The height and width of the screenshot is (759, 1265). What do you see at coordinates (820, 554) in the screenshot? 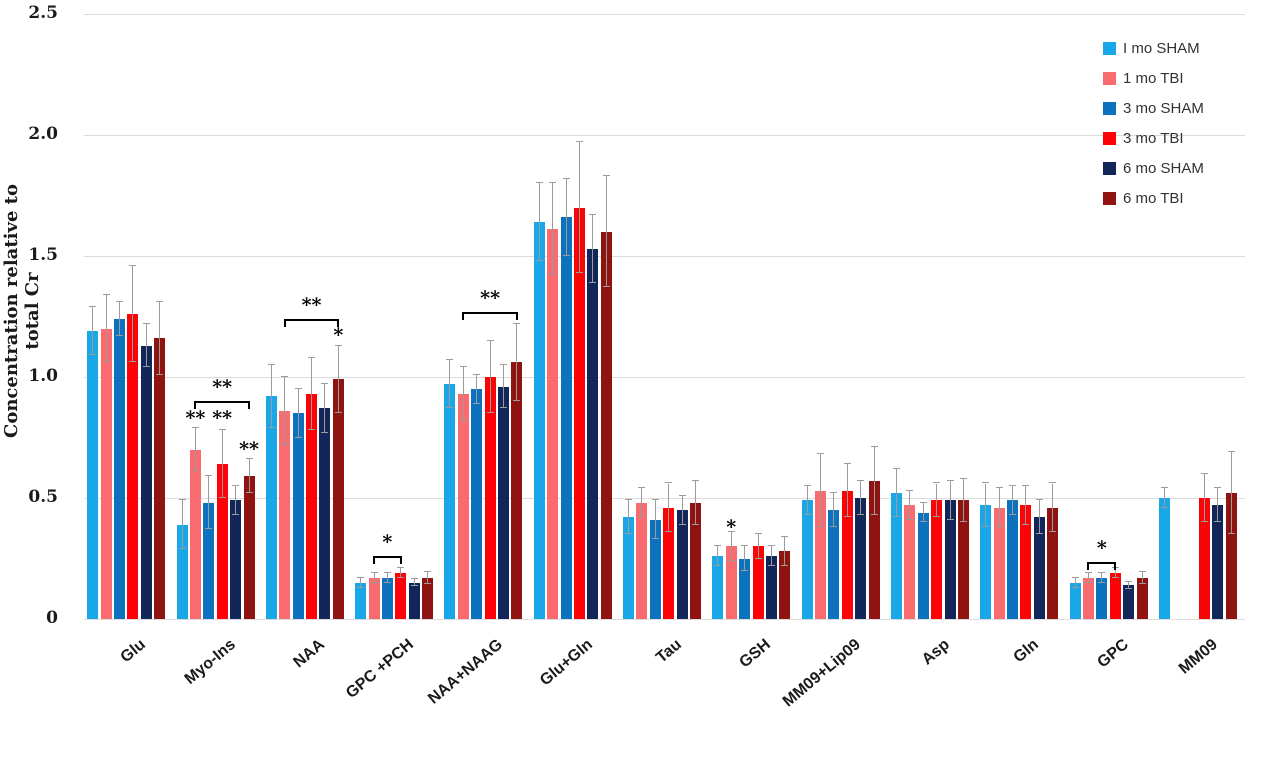
I see `bar-mm09-lip09-1-mo-tbi` at bounding box center [820, 554].